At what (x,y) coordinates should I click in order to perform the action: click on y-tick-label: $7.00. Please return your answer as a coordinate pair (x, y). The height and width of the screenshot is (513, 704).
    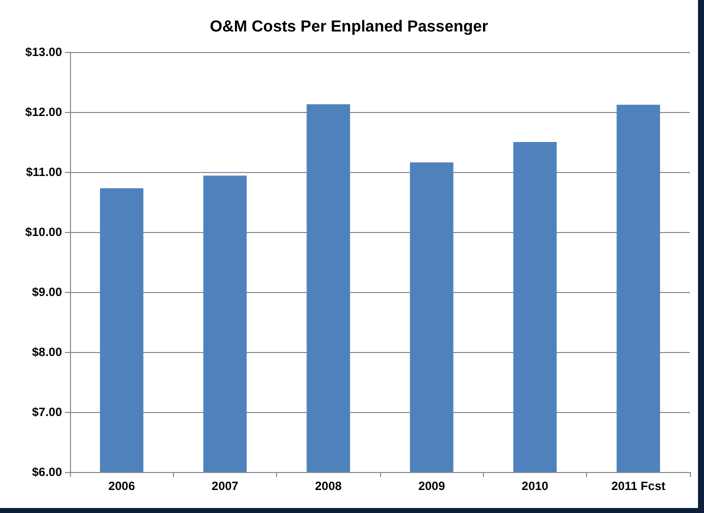
    Looking at the image, I should click on (47, 412).